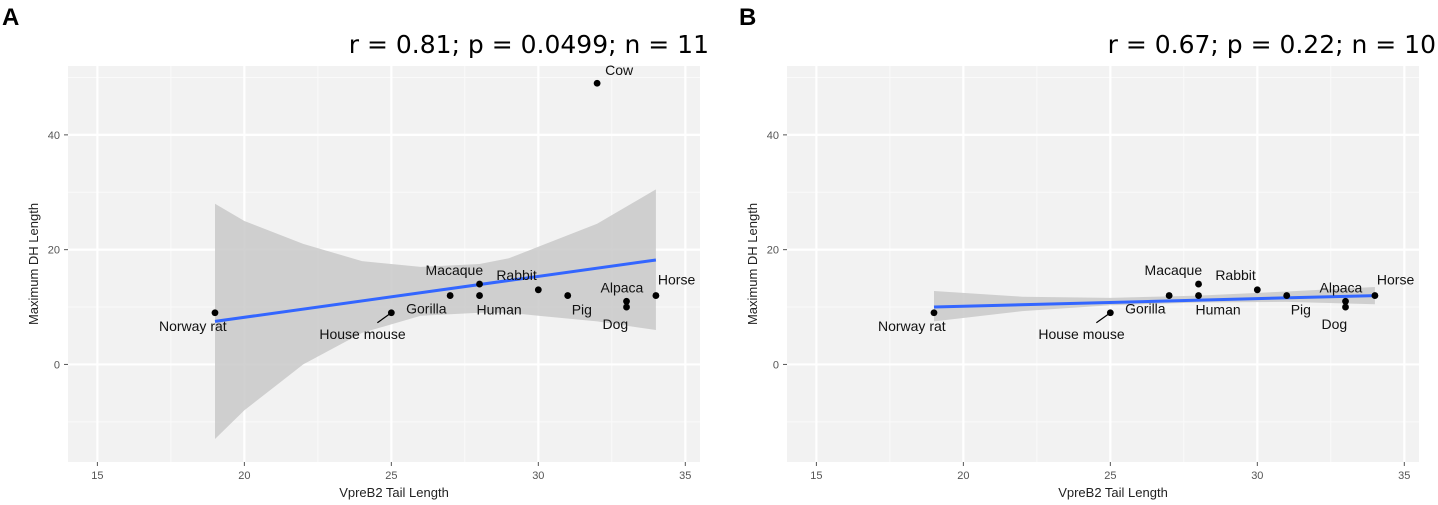 Image resolution: width=1438 pixels, height=505 pixels. What do you see at coordinates (748, 17) in the screenshot?
I see `panel-letter-b: B` at bounding box center [748, 17].